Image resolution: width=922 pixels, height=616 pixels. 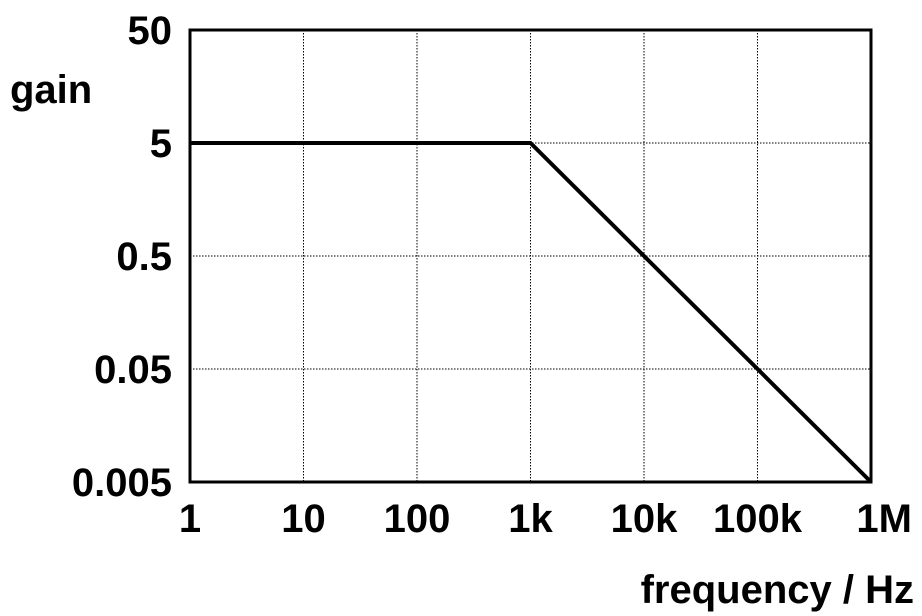 I want to click on x-tick-label: 1, so click(x=190, y=519).